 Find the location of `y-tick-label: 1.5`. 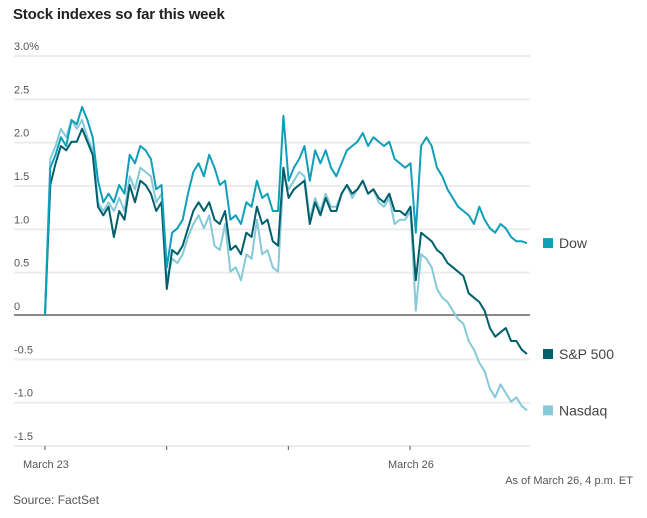

y-tick-label: 1.5 is located at coordinates (21, 177).